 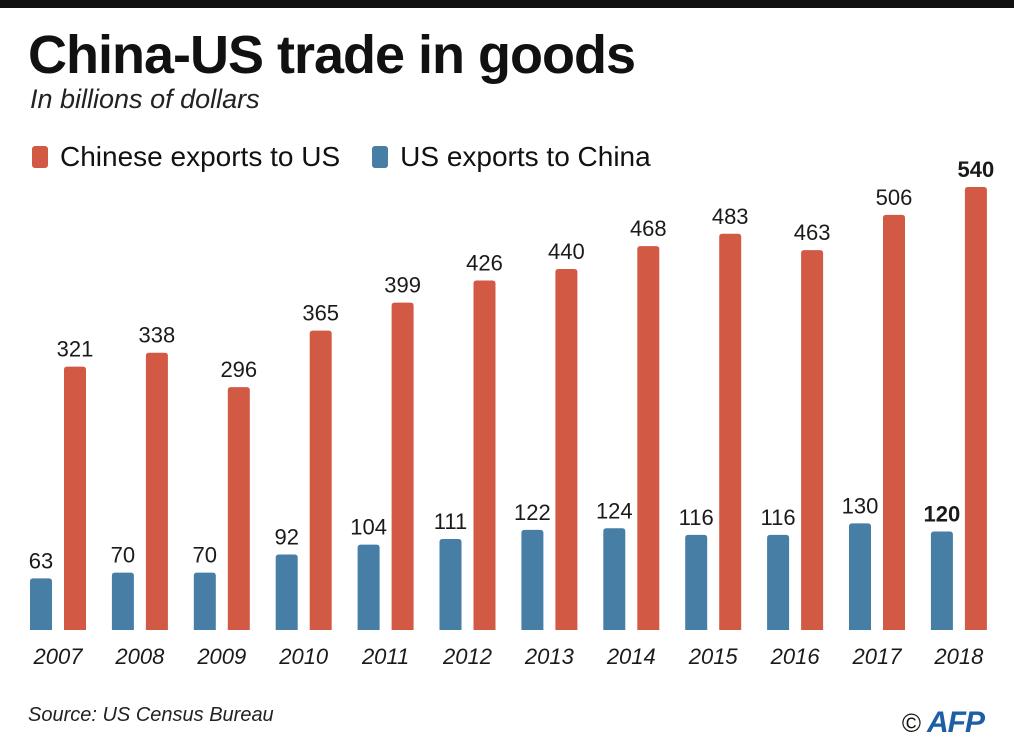 What do you see at coordinates (812, 440) in the screenshot?
I see `bar-chinese-exports-2016` at bounding box center [812, 440].